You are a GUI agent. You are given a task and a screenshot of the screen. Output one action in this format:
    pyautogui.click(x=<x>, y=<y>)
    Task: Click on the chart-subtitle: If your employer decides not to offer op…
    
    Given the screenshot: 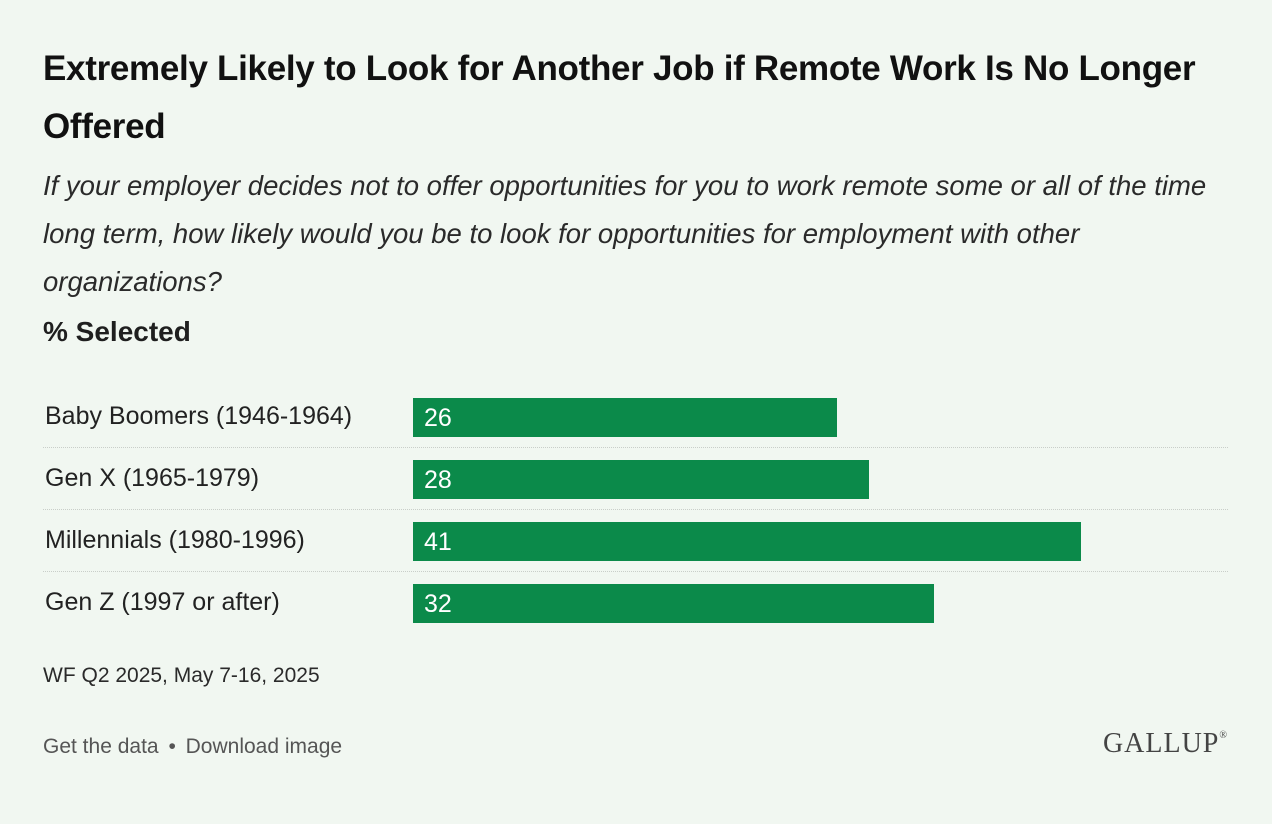 What is the action you would take?
    pyautogui.click(x=625, y=233)
    